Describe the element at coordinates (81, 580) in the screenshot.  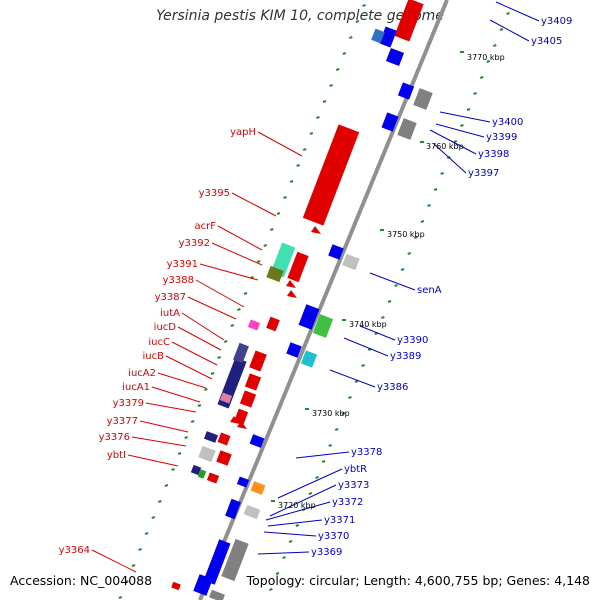
I see `accession-text: Accession: NC_004088` at that location.